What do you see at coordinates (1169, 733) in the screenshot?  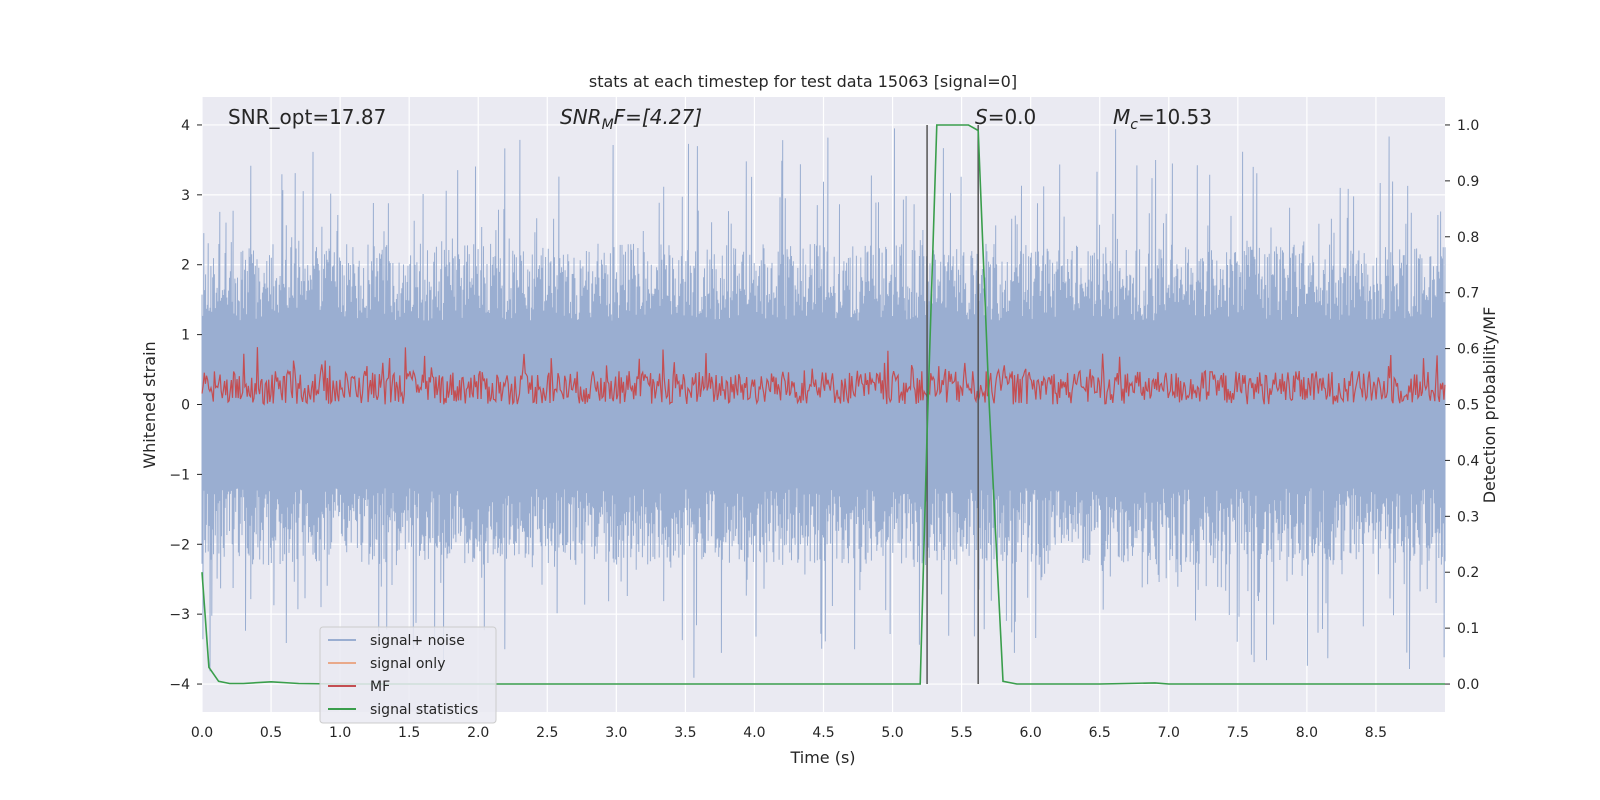 I see `x-tick-label: 7.0` at bounding box center [1169, 733].